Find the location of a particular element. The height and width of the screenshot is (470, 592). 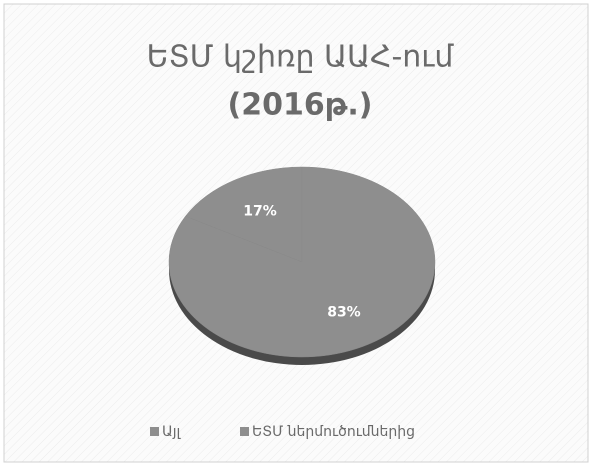

data-label: 17% is located at coordinates (260, 211).